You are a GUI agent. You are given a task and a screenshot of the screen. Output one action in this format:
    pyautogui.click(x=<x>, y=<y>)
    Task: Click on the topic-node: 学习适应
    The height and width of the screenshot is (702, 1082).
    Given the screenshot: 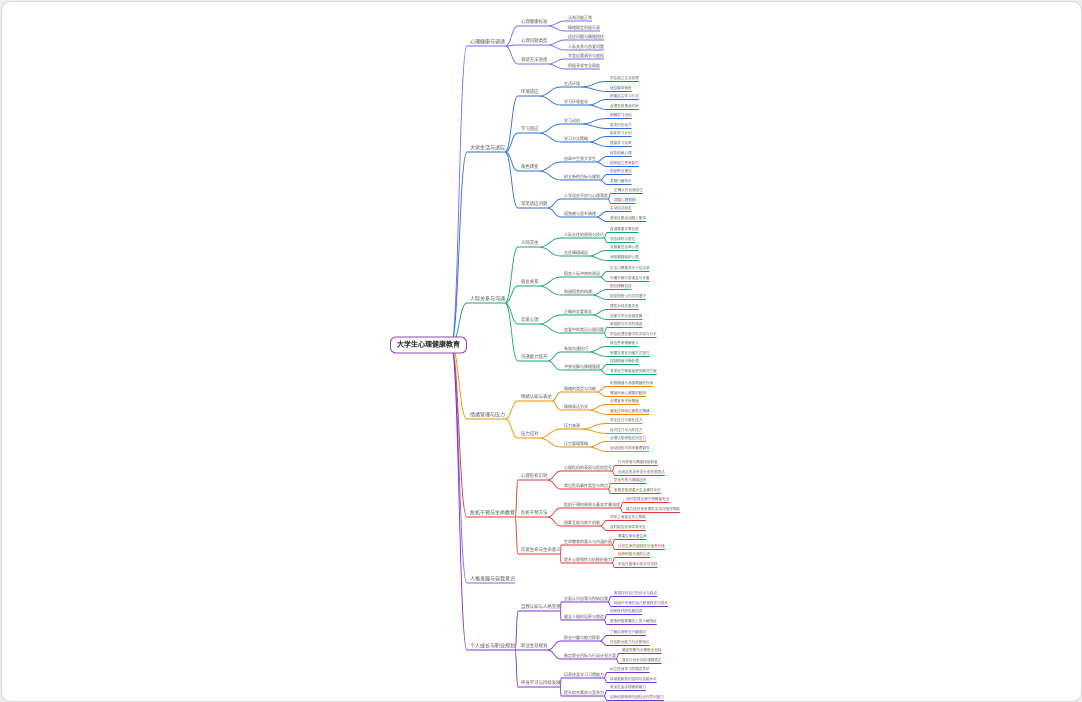 What is the action you would take?
    pyautogui.click(x=530, y=129)
    